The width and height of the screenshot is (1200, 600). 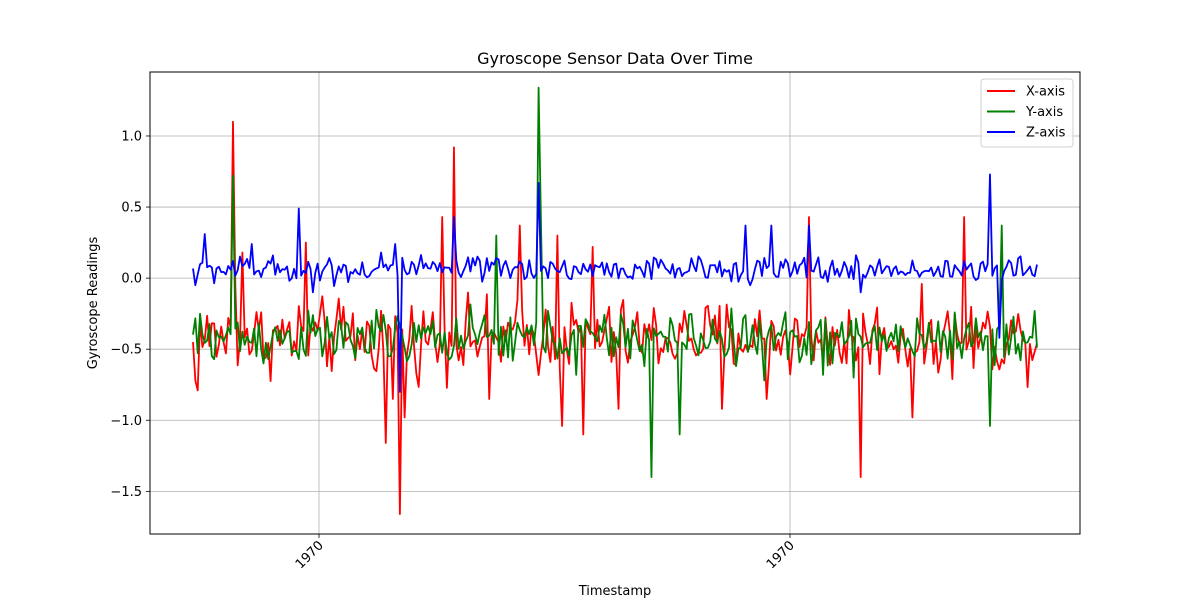 I want to click on y-tick-label: 0.0, so click(x=131, y=279).